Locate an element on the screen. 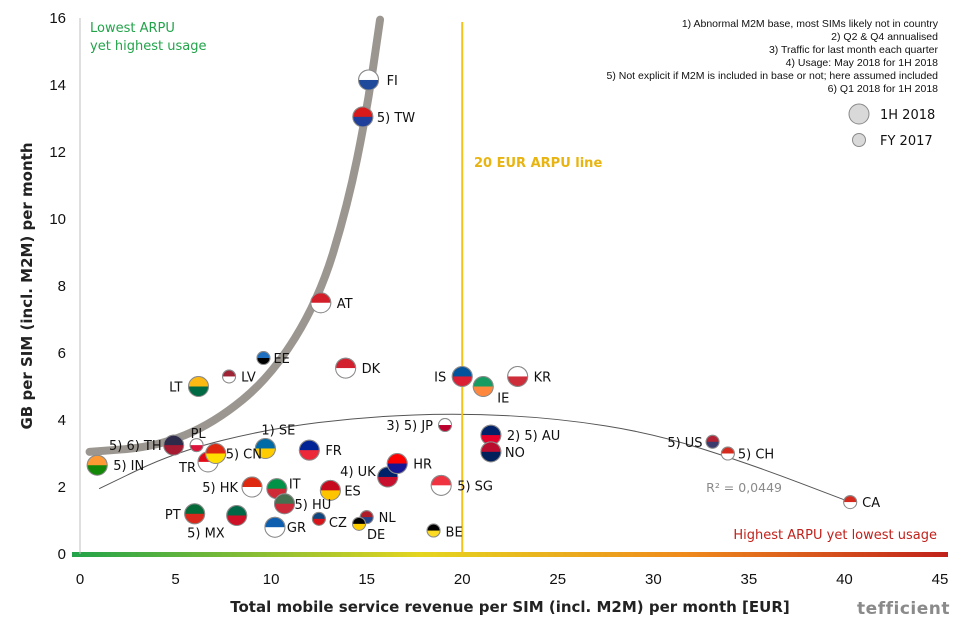  data-point: 5) IN is located at coordinates (115, 465).